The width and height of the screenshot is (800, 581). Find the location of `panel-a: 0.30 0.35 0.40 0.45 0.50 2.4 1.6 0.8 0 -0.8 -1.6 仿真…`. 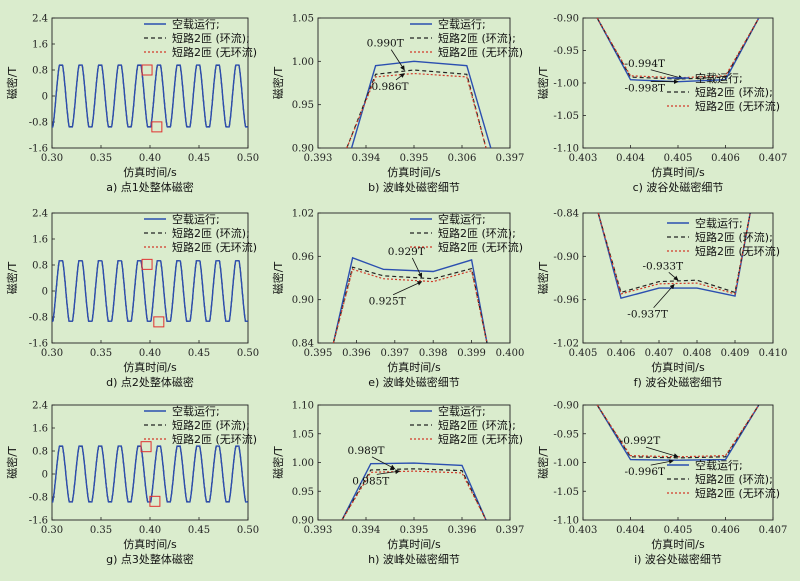

panel-a: 0.30 0.35 0.40 0.45 0.50 2.4 1.6 0.8 0 -0.8 -1.6 仿真… is located at coordinates (132, 104).